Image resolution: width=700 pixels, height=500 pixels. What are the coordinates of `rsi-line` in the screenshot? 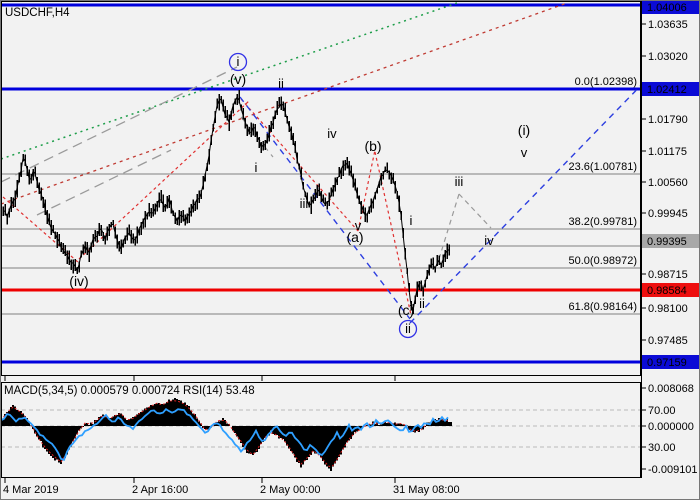 It's located at (225, 435).